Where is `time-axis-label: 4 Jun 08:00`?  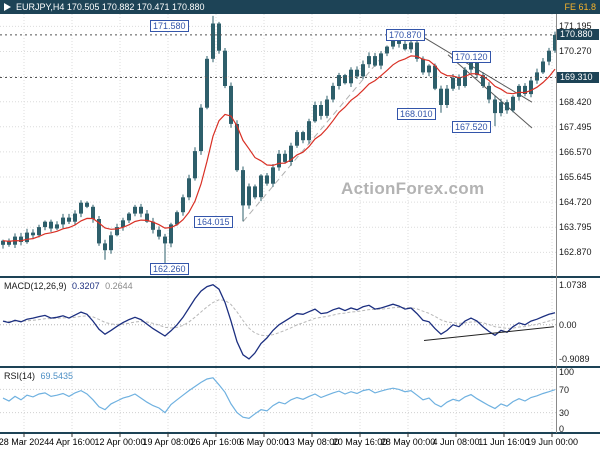
time-axis-label: 4 Jun 08:00 is located at coordinates (456, 442).